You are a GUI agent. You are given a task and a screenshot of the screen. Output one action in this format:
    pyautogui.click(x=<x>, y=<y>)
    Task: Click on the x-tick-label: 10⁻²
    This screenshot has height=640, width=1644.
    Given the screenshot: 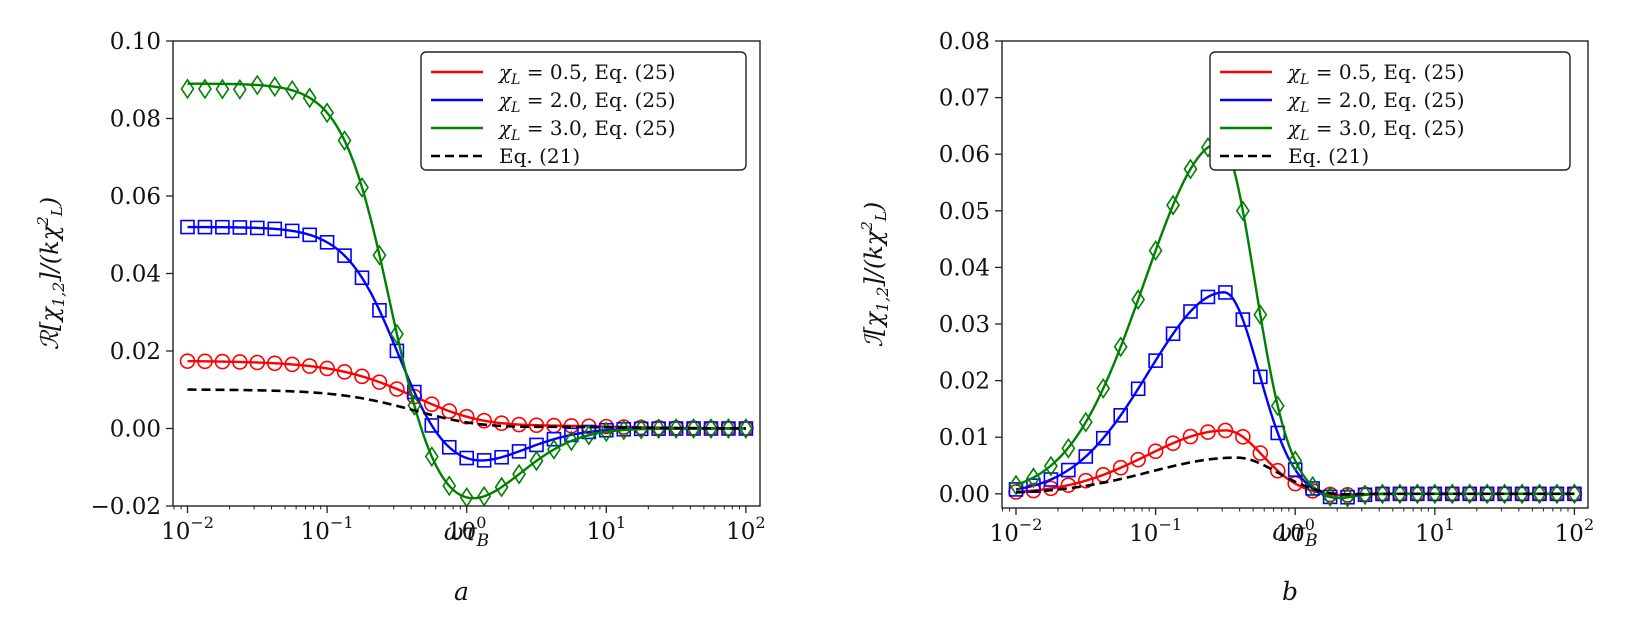 What is the action you would take?
    pyautogui.click(x=1016, y=531)
    